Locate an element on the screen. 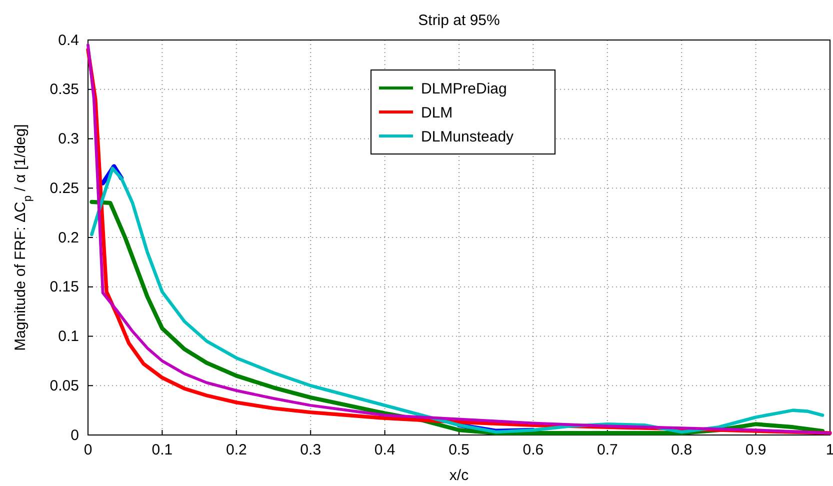  x-tick-label: 0 is located at coordinates (88, 450).